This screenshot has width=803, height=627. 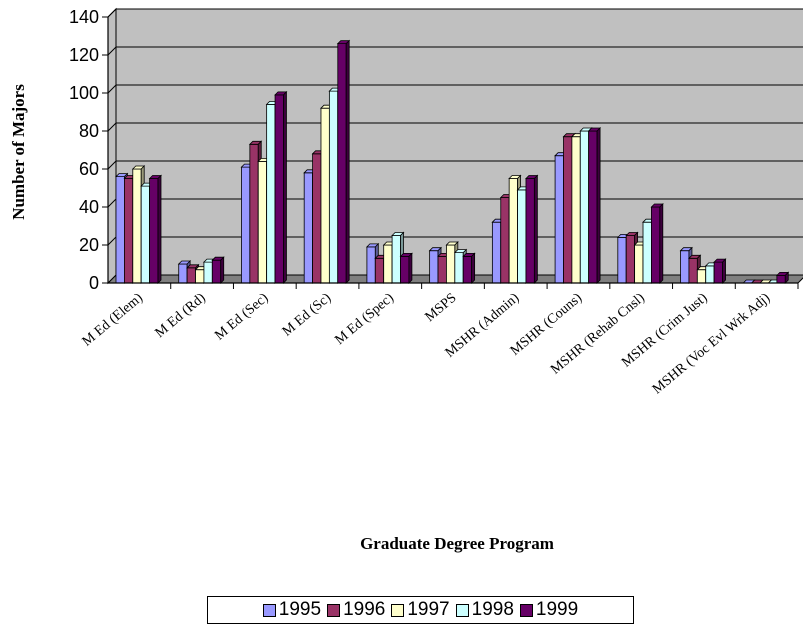 I want to click on legend-label: 1997, so click(x=428, y=609).